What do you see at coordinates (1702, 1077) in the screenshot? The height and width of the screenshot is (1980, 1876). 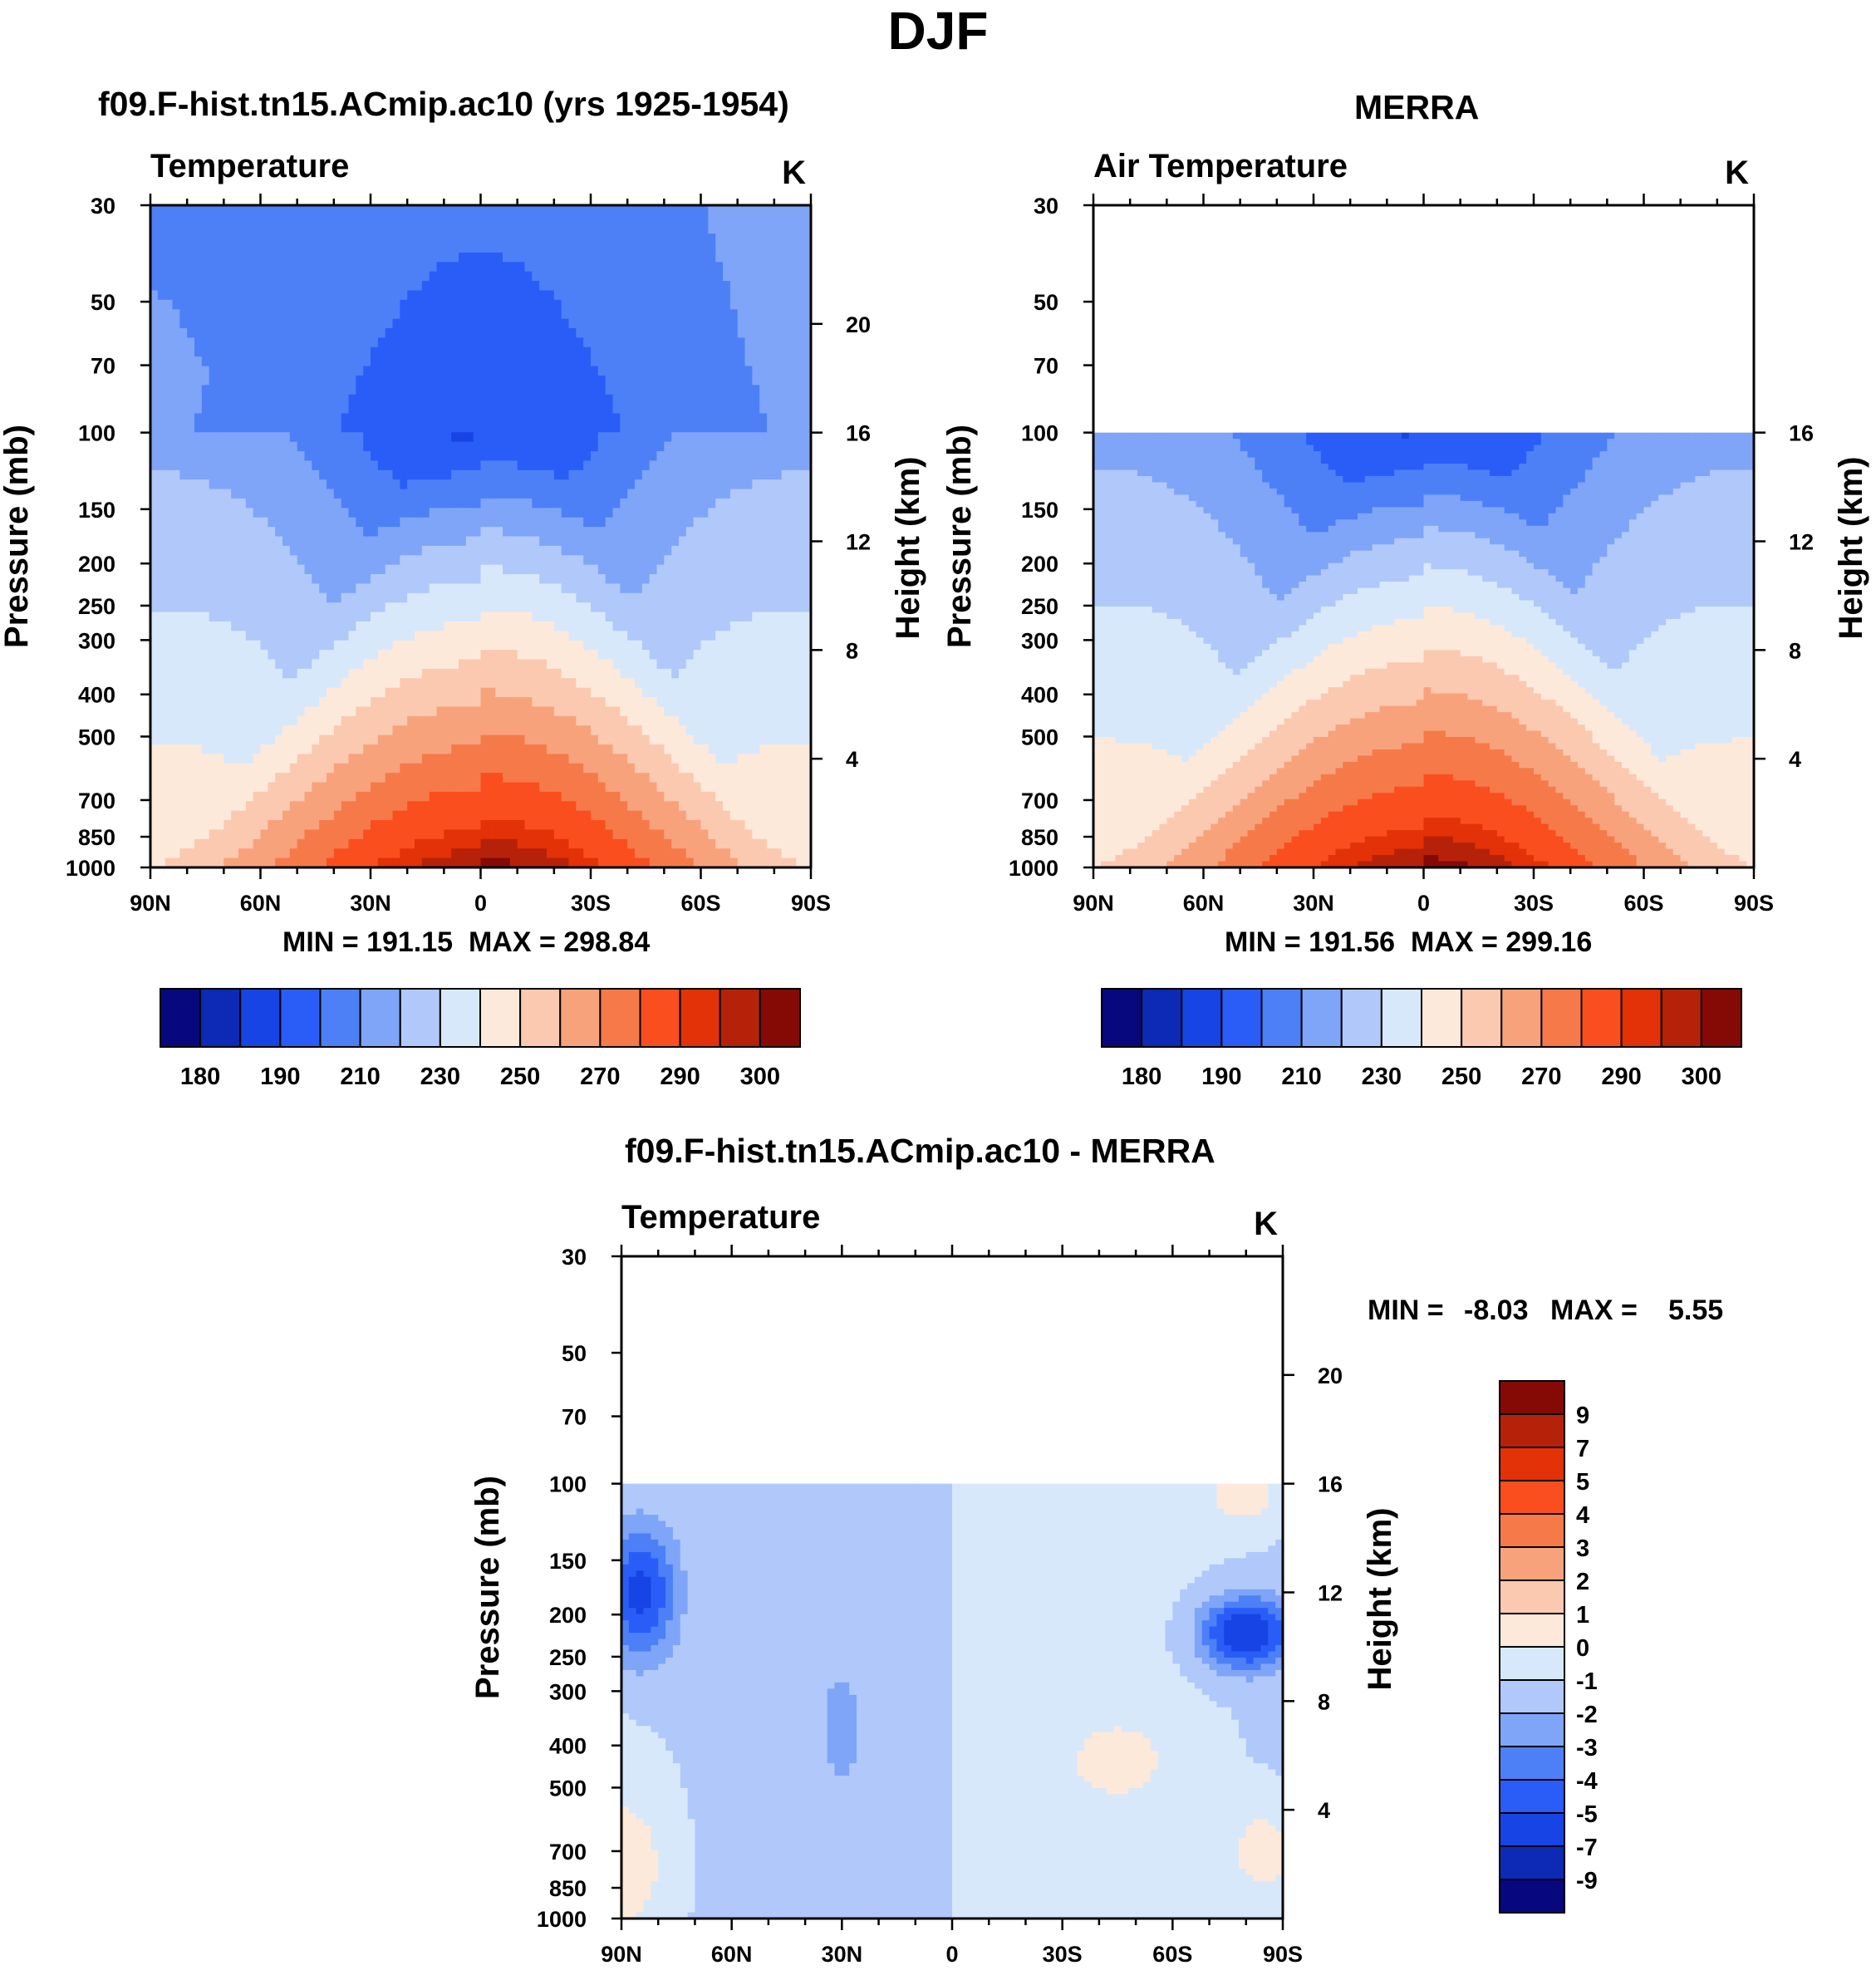 I see `colorbar-merra-tick-label: 300` at bounding box center [1702, 1077].